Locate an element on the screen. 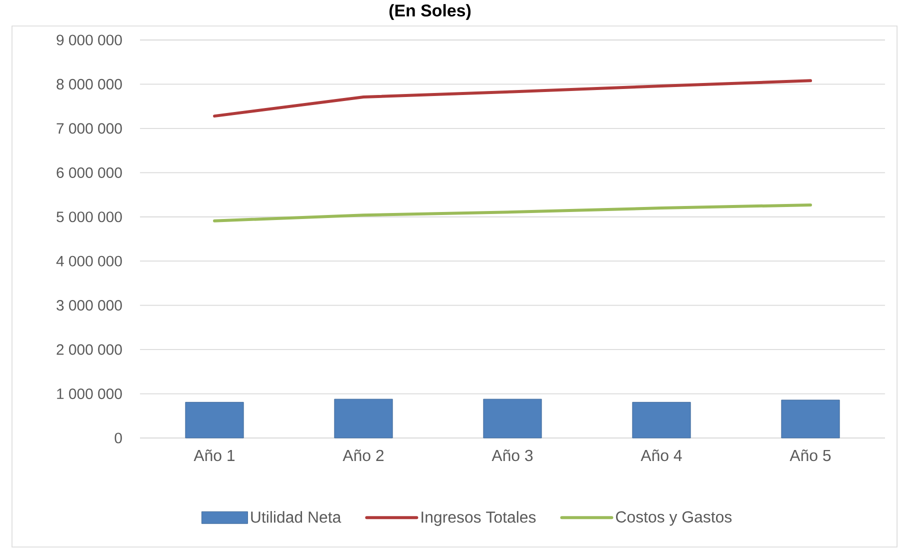 Image resolution: width=898 pixels, height=548 pixels. chart-title: (En Soles) is located at coordinates (430, 12).